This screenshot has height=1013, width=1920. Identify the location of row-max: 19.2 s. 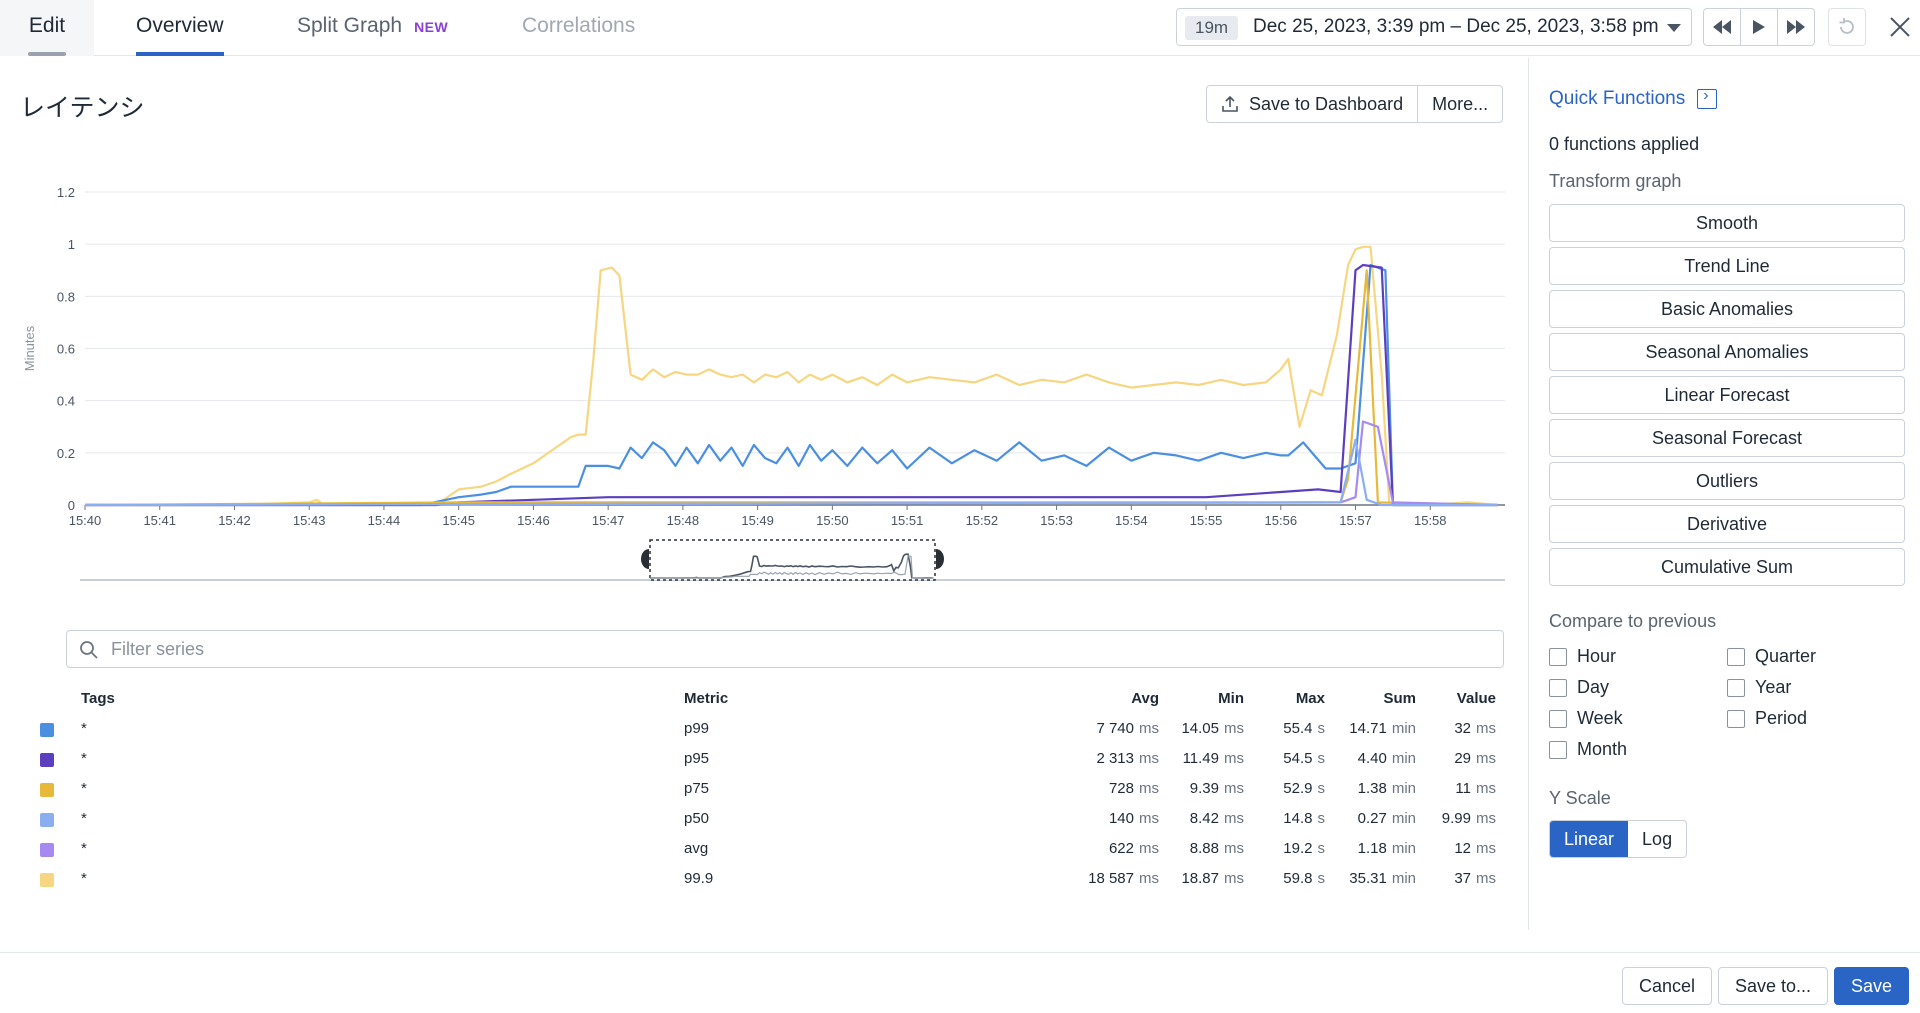
(1304, 848).